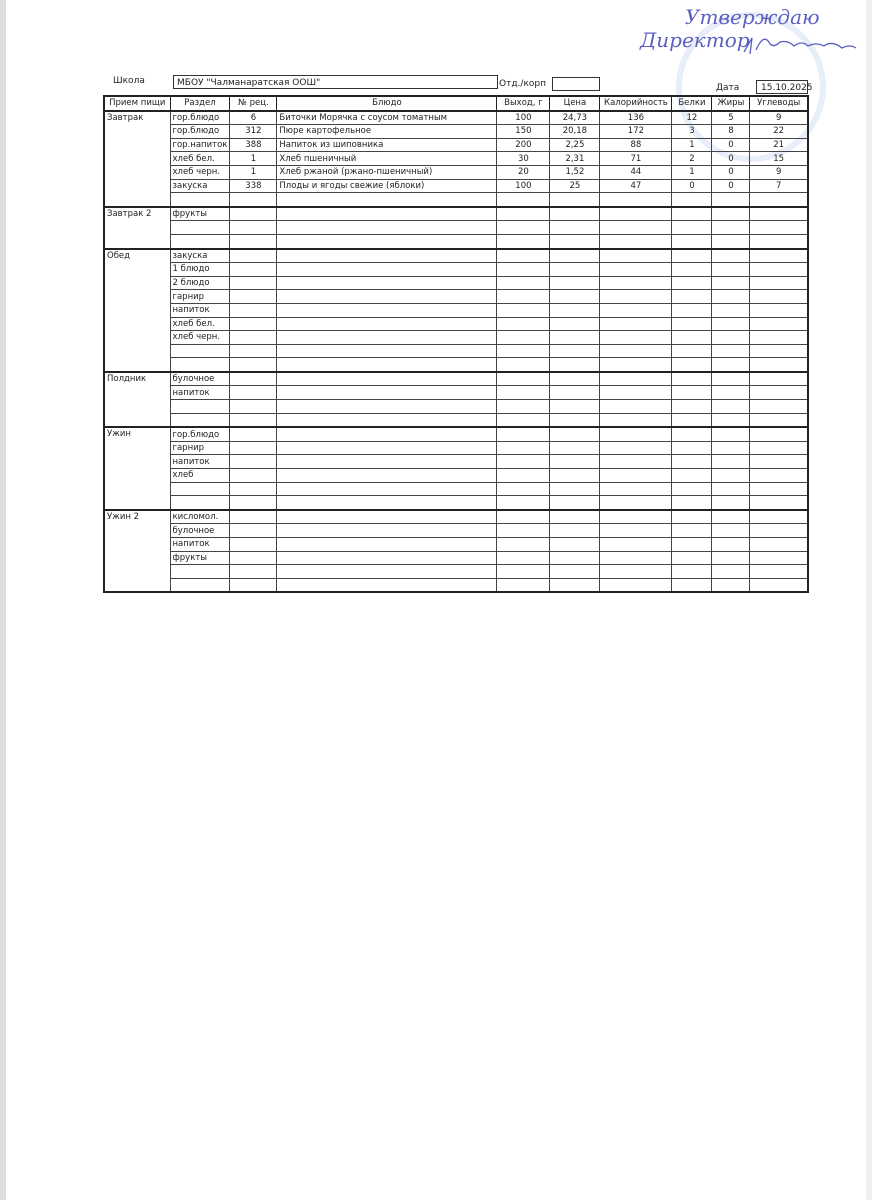 Image resolution: width=872 pixels, height=1200 pixels. I want to click on table-row: Обед закуска, so click(456, 310).